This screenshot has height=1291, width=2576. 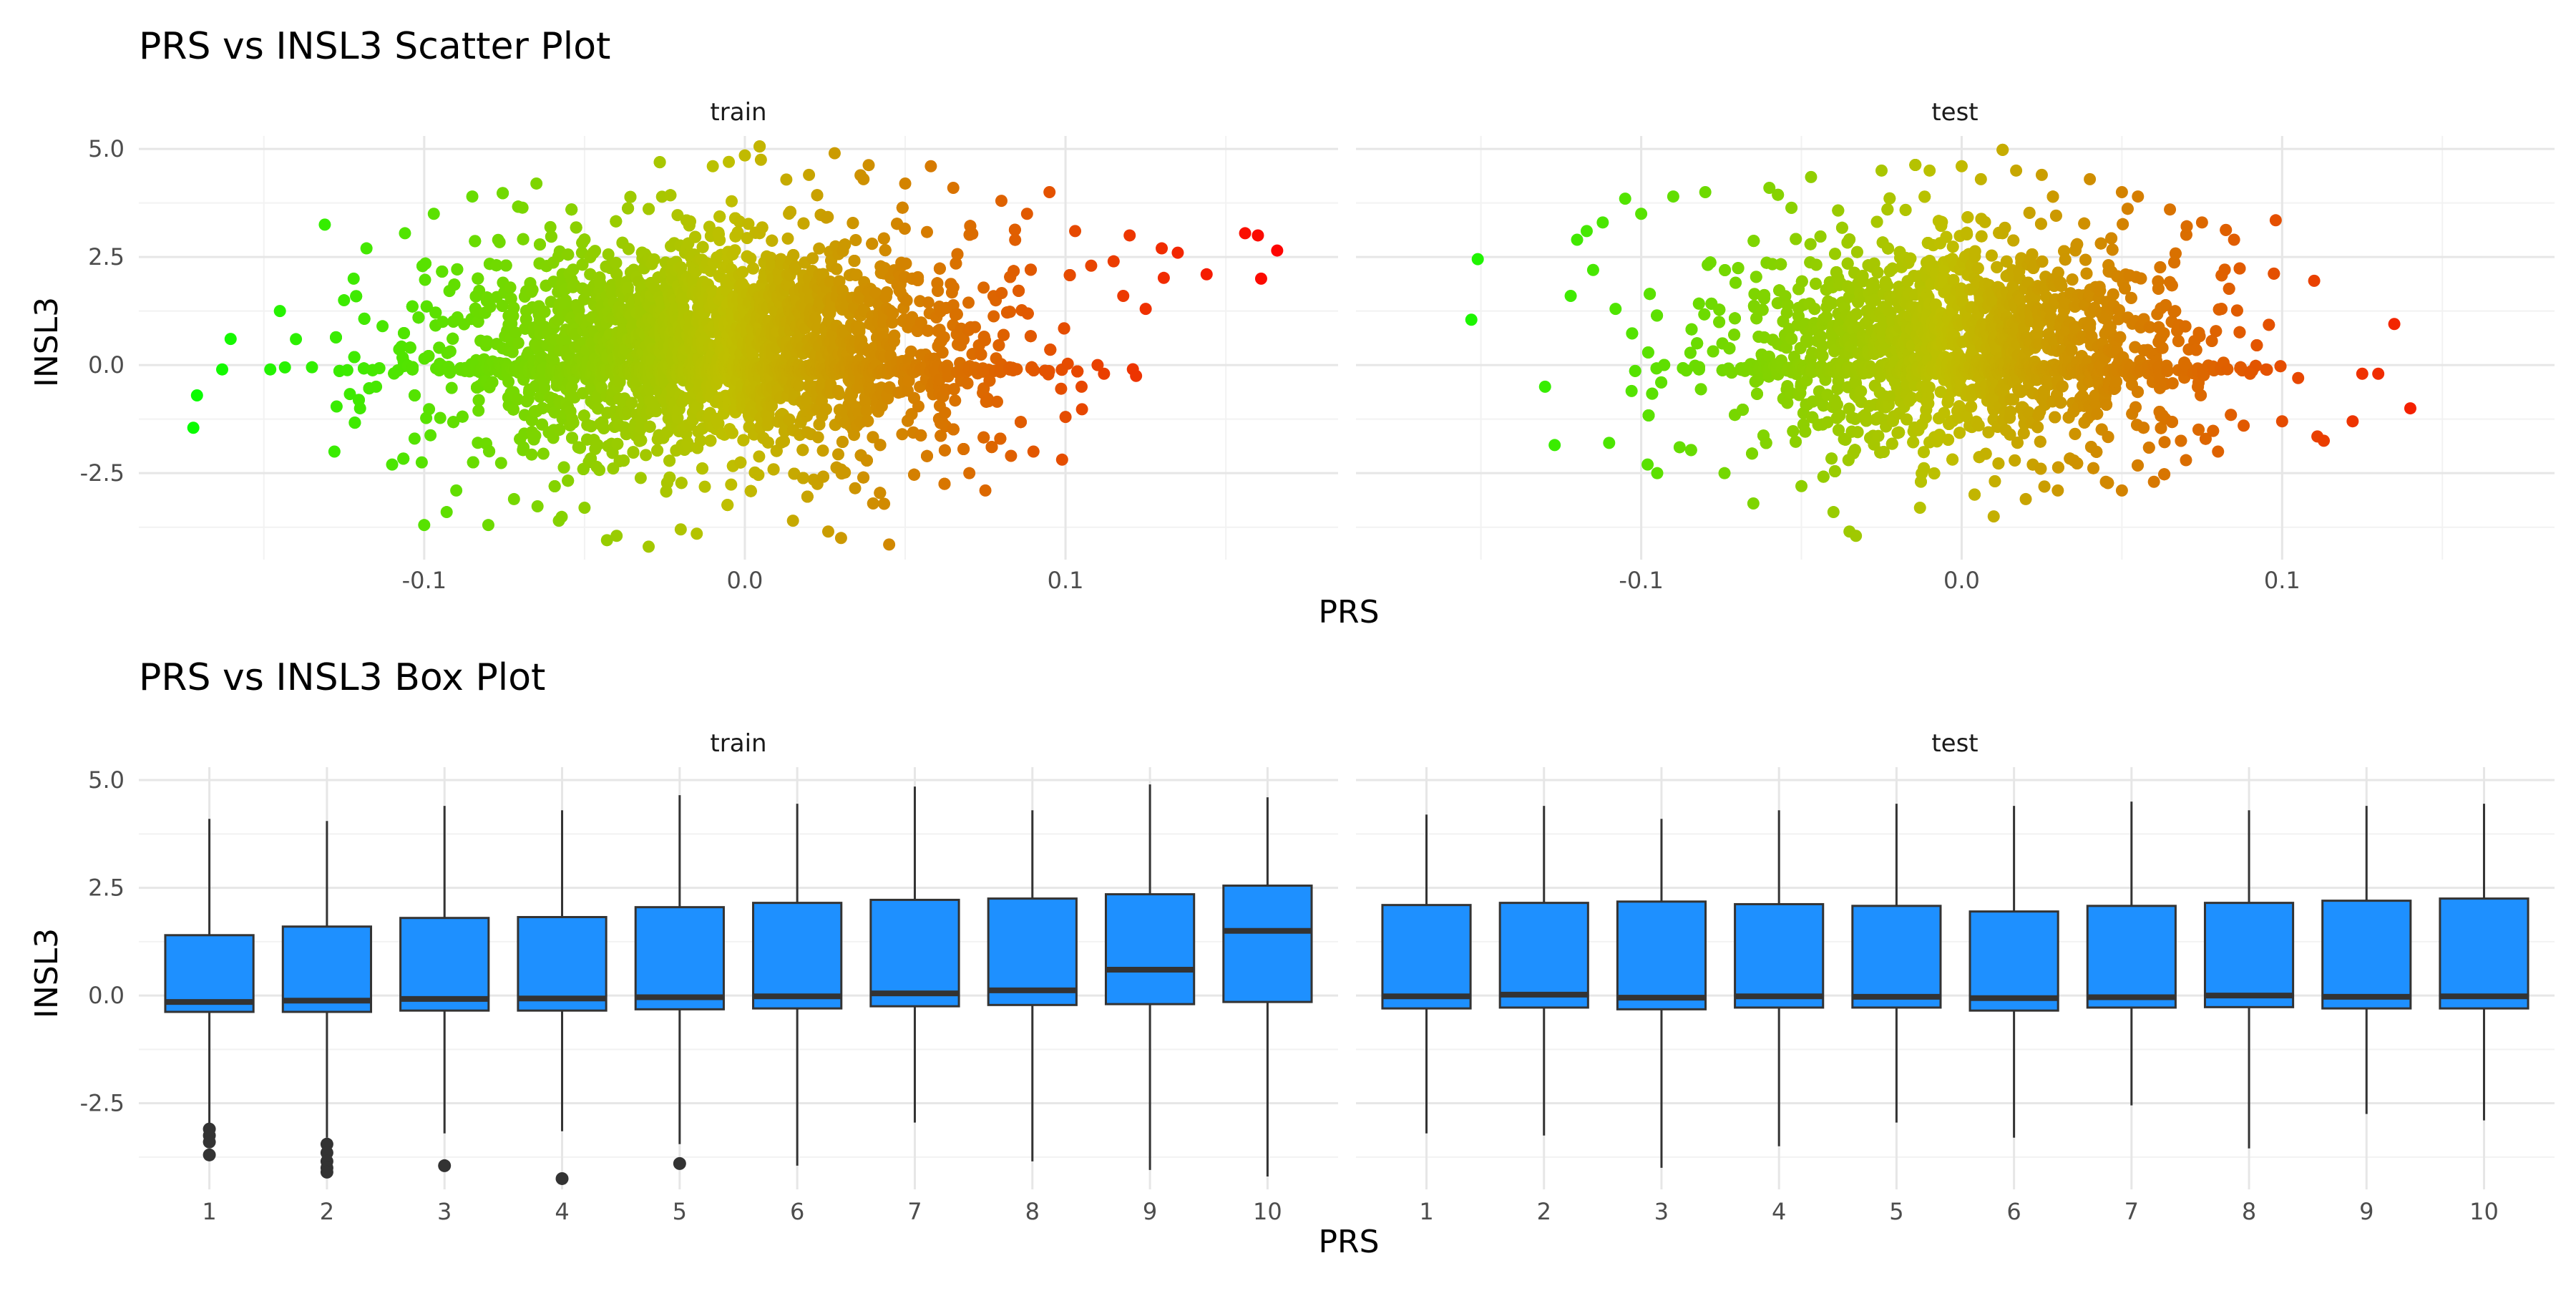 I want to click on scatter-y-axis-title: INSL3, so click(x=47, y=342).